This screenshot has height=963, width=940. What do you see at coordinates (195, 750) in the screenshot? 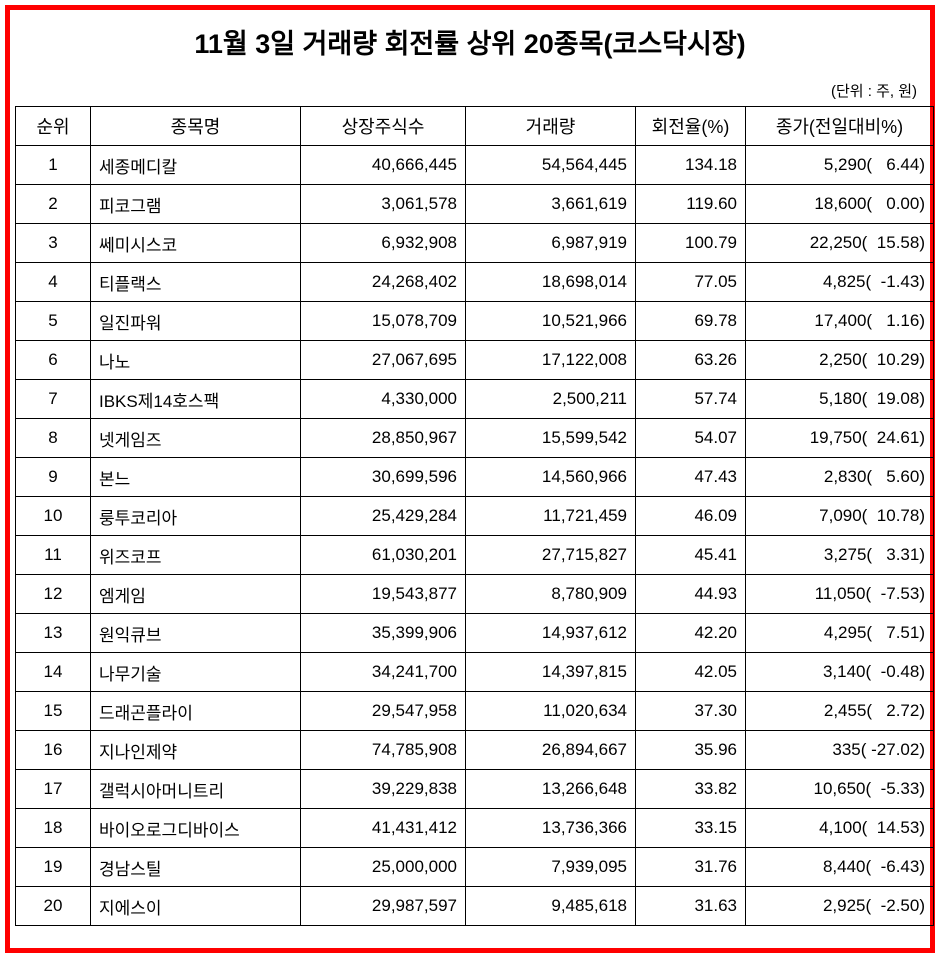
I see `cell-stock-name: 지나인제약` at bounding box center [195, 750].